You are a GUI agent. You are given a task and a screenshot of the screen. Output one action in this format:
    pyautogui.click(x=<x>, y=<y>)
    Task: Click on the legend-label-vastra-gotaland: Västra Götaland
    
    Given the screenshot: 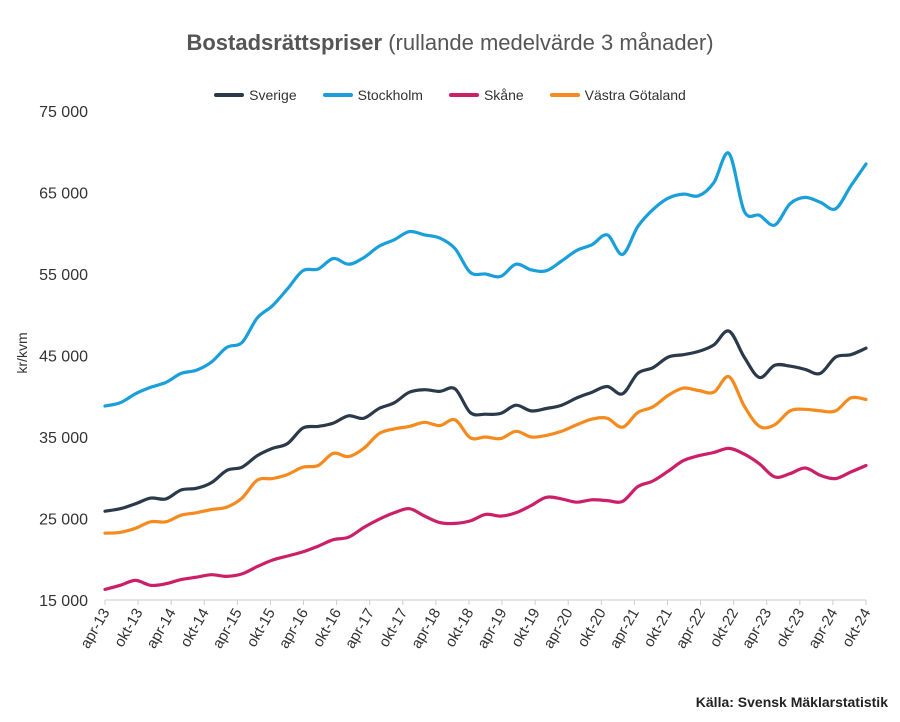 What is the action you would take?
    pyautogui.click(x=635, y=95)
    